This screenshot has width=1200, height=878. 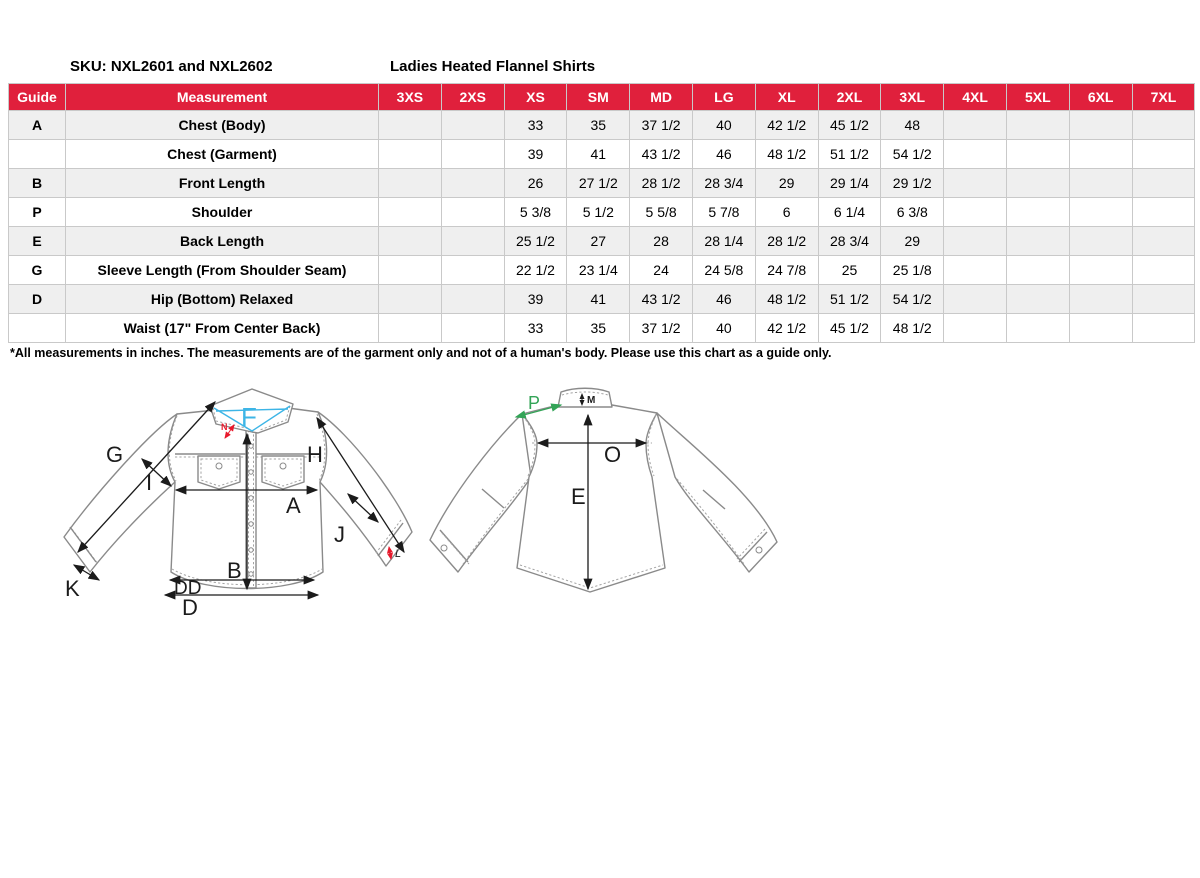 What do you see at coordinates (190, 607) in the screenshot?
I see `label-d: D` at bounding box center [190, 607].